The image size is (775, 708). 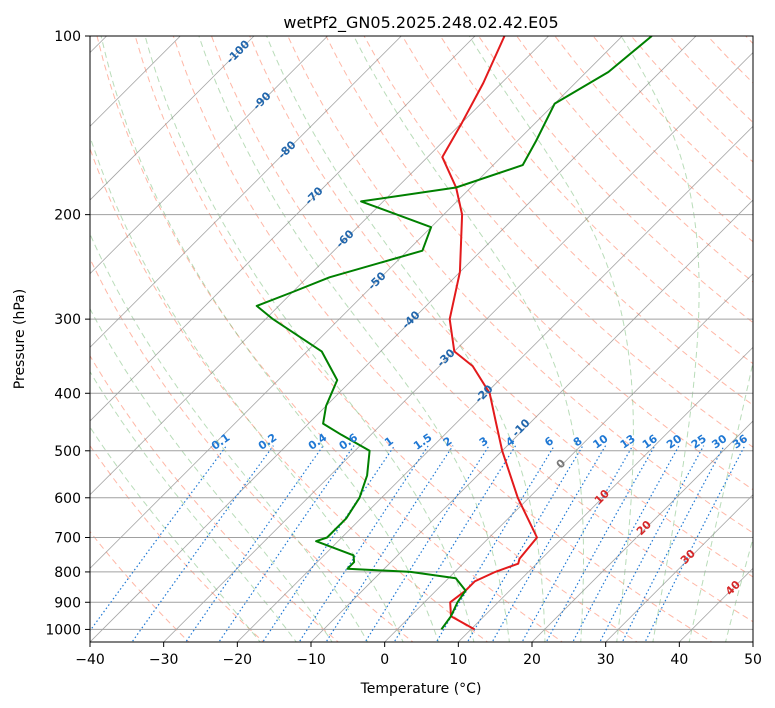 What do you see at coordinates (67, 394) in the screenshot?
I see `y-tick-label: 400` at bounding box center [67, 394].